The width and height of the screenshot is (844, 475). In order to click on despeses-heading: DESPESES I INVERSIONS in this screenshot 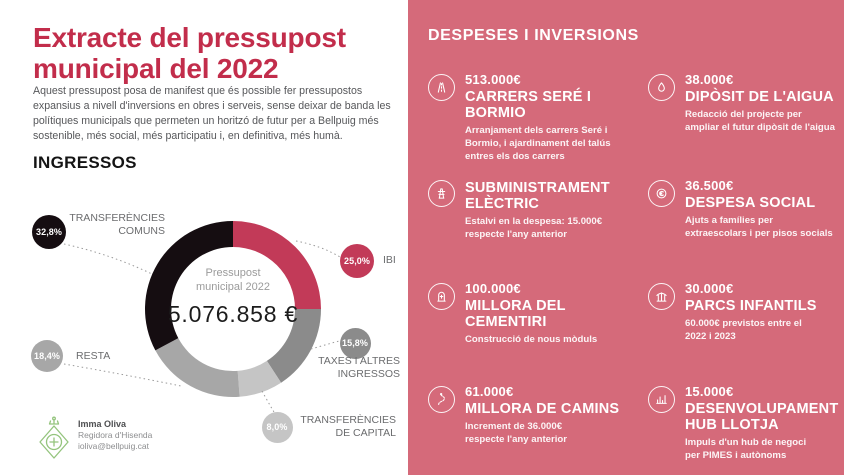, I will do `click(533, 35)`.